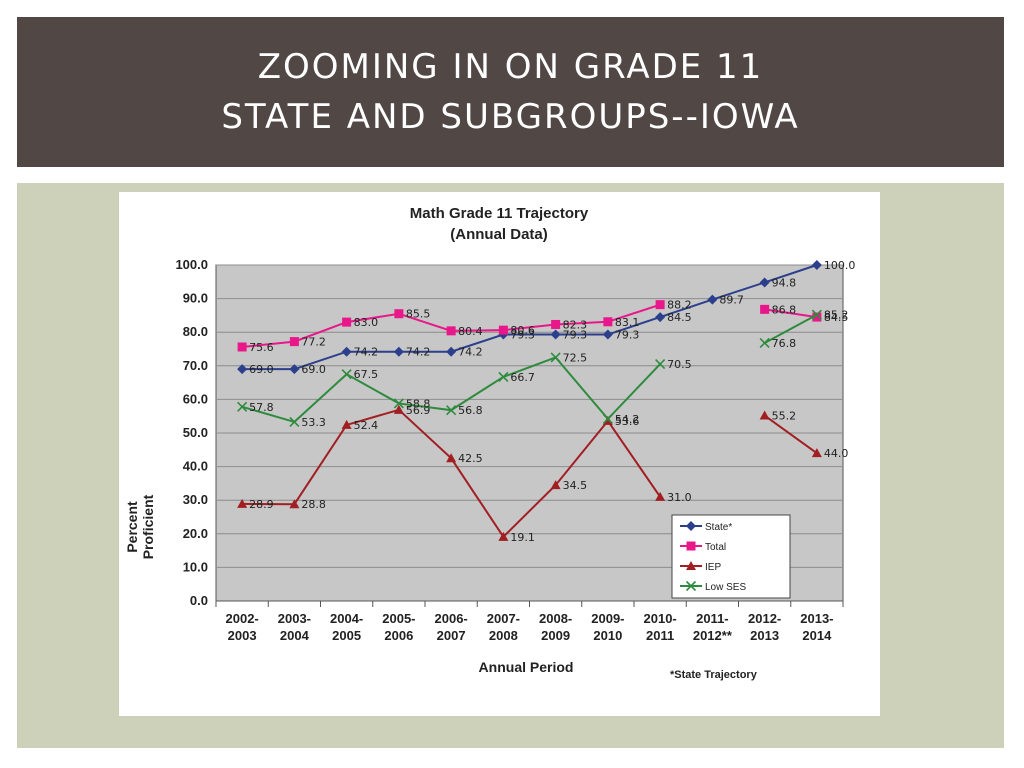 The height and width of the screenshot is (768, 1024). What do you see at coordinates (313, 422) in the screenshot?
I see `low_ses-data-label: 53.3` at bounding box center [313, 422].